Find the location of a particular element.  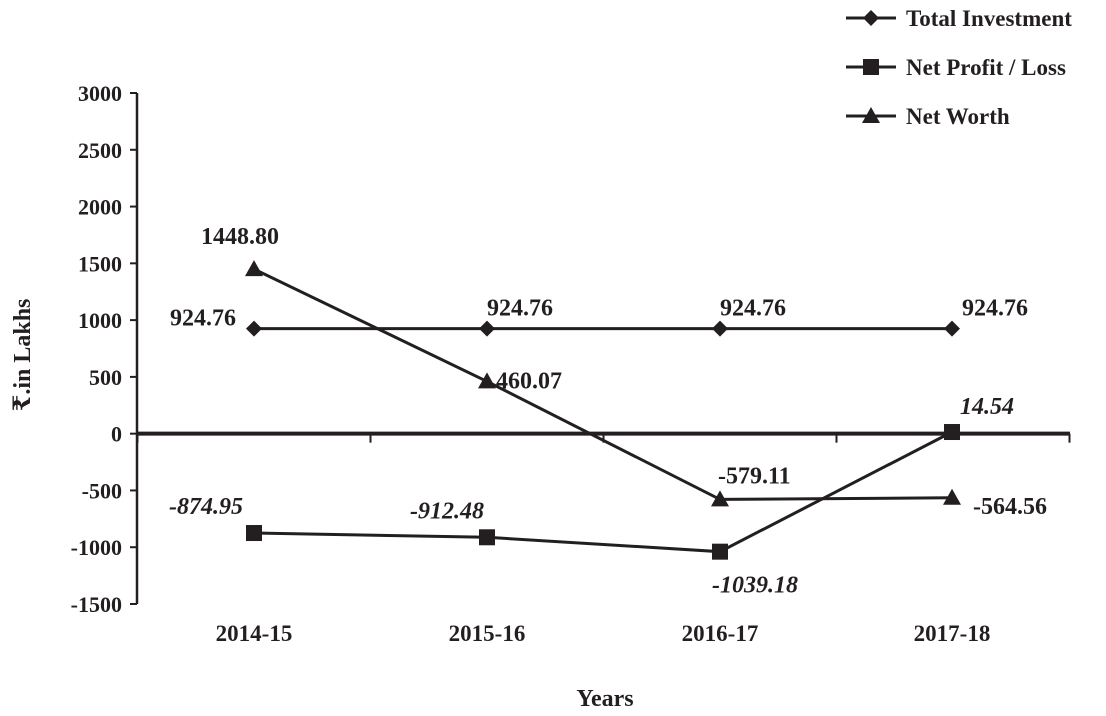

y-tick-label: 0 is located at coordinates (116, 434).